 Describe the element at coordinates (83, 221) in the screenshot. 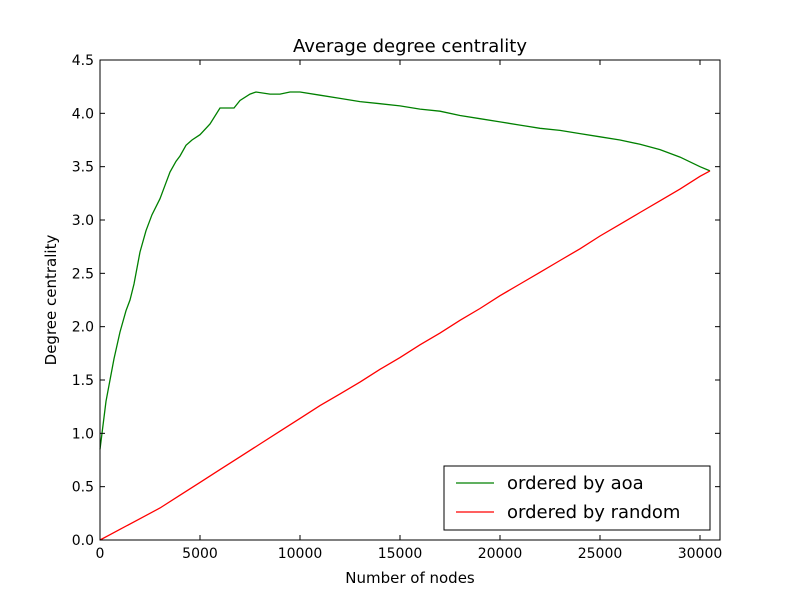

I see `y-tick-label: 3.0` at that location.